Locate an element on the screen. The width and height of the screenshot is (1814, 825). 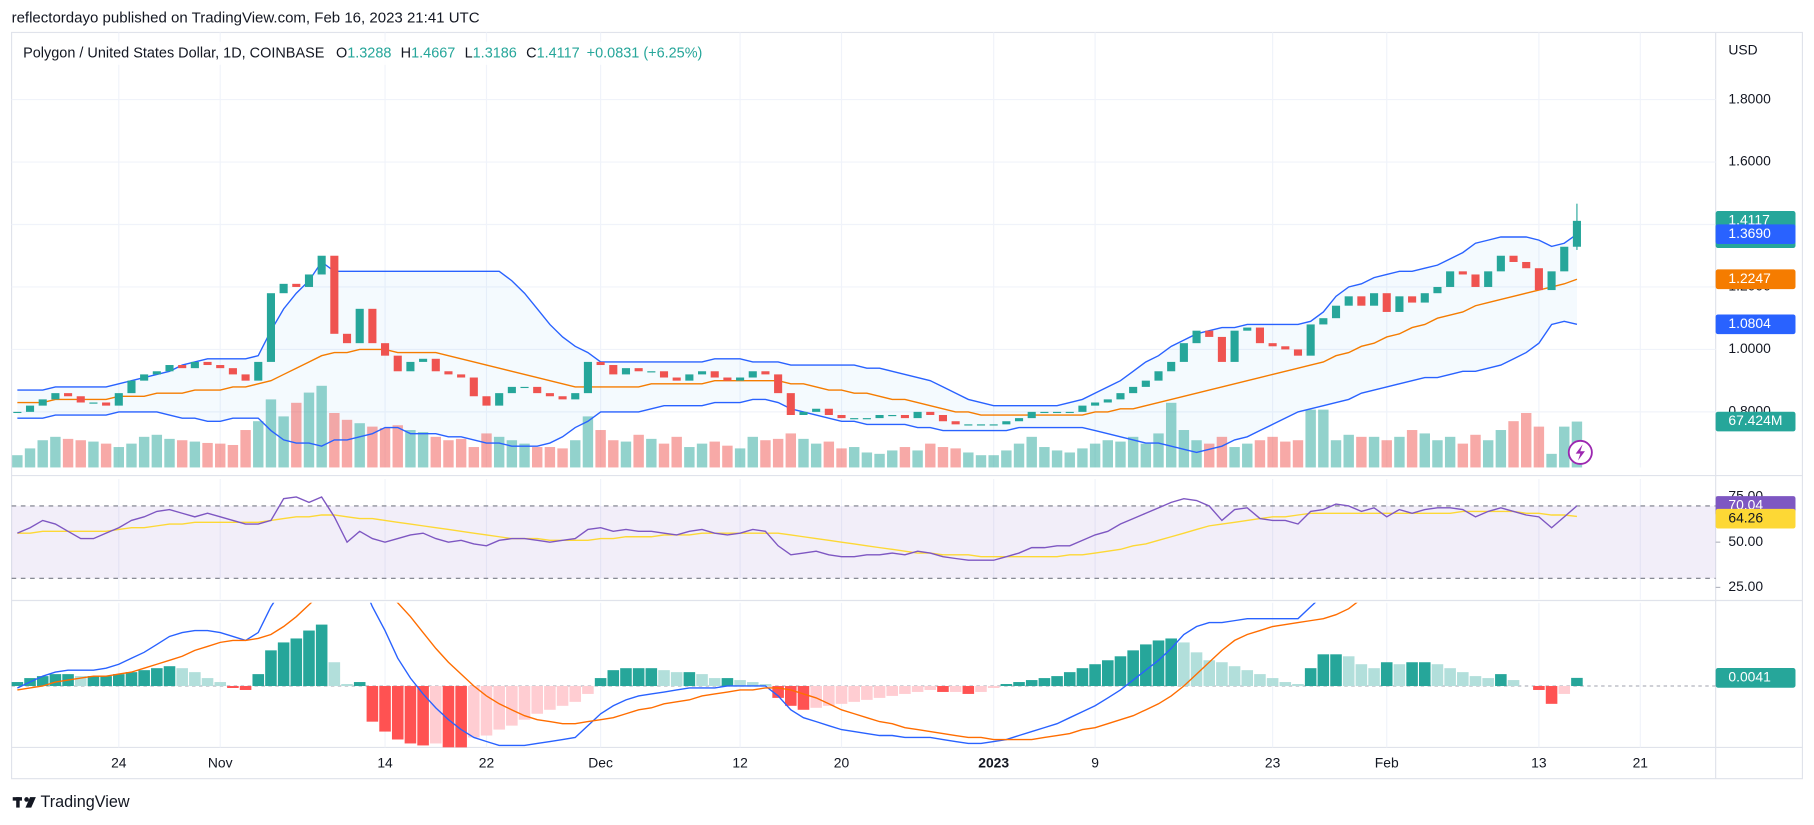
bb-lower-badge-bg is located at coordinates (1755, 324).